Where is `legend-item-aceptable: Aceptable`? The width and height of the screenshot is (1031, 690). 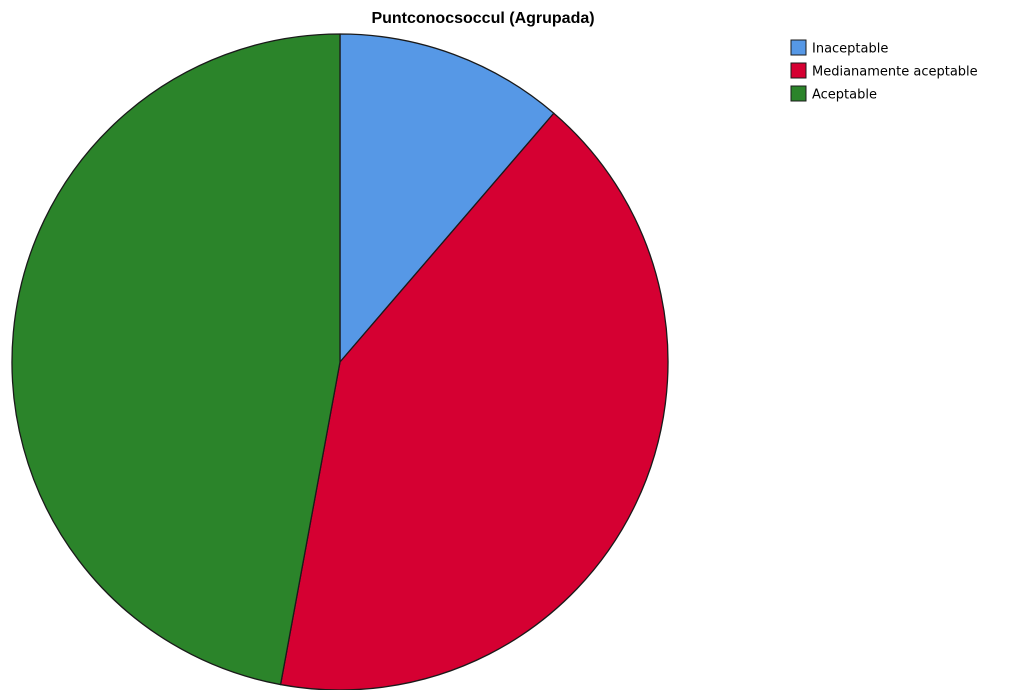 legend-item-aceptable: Aceptable is located at coordinates (833, 94).